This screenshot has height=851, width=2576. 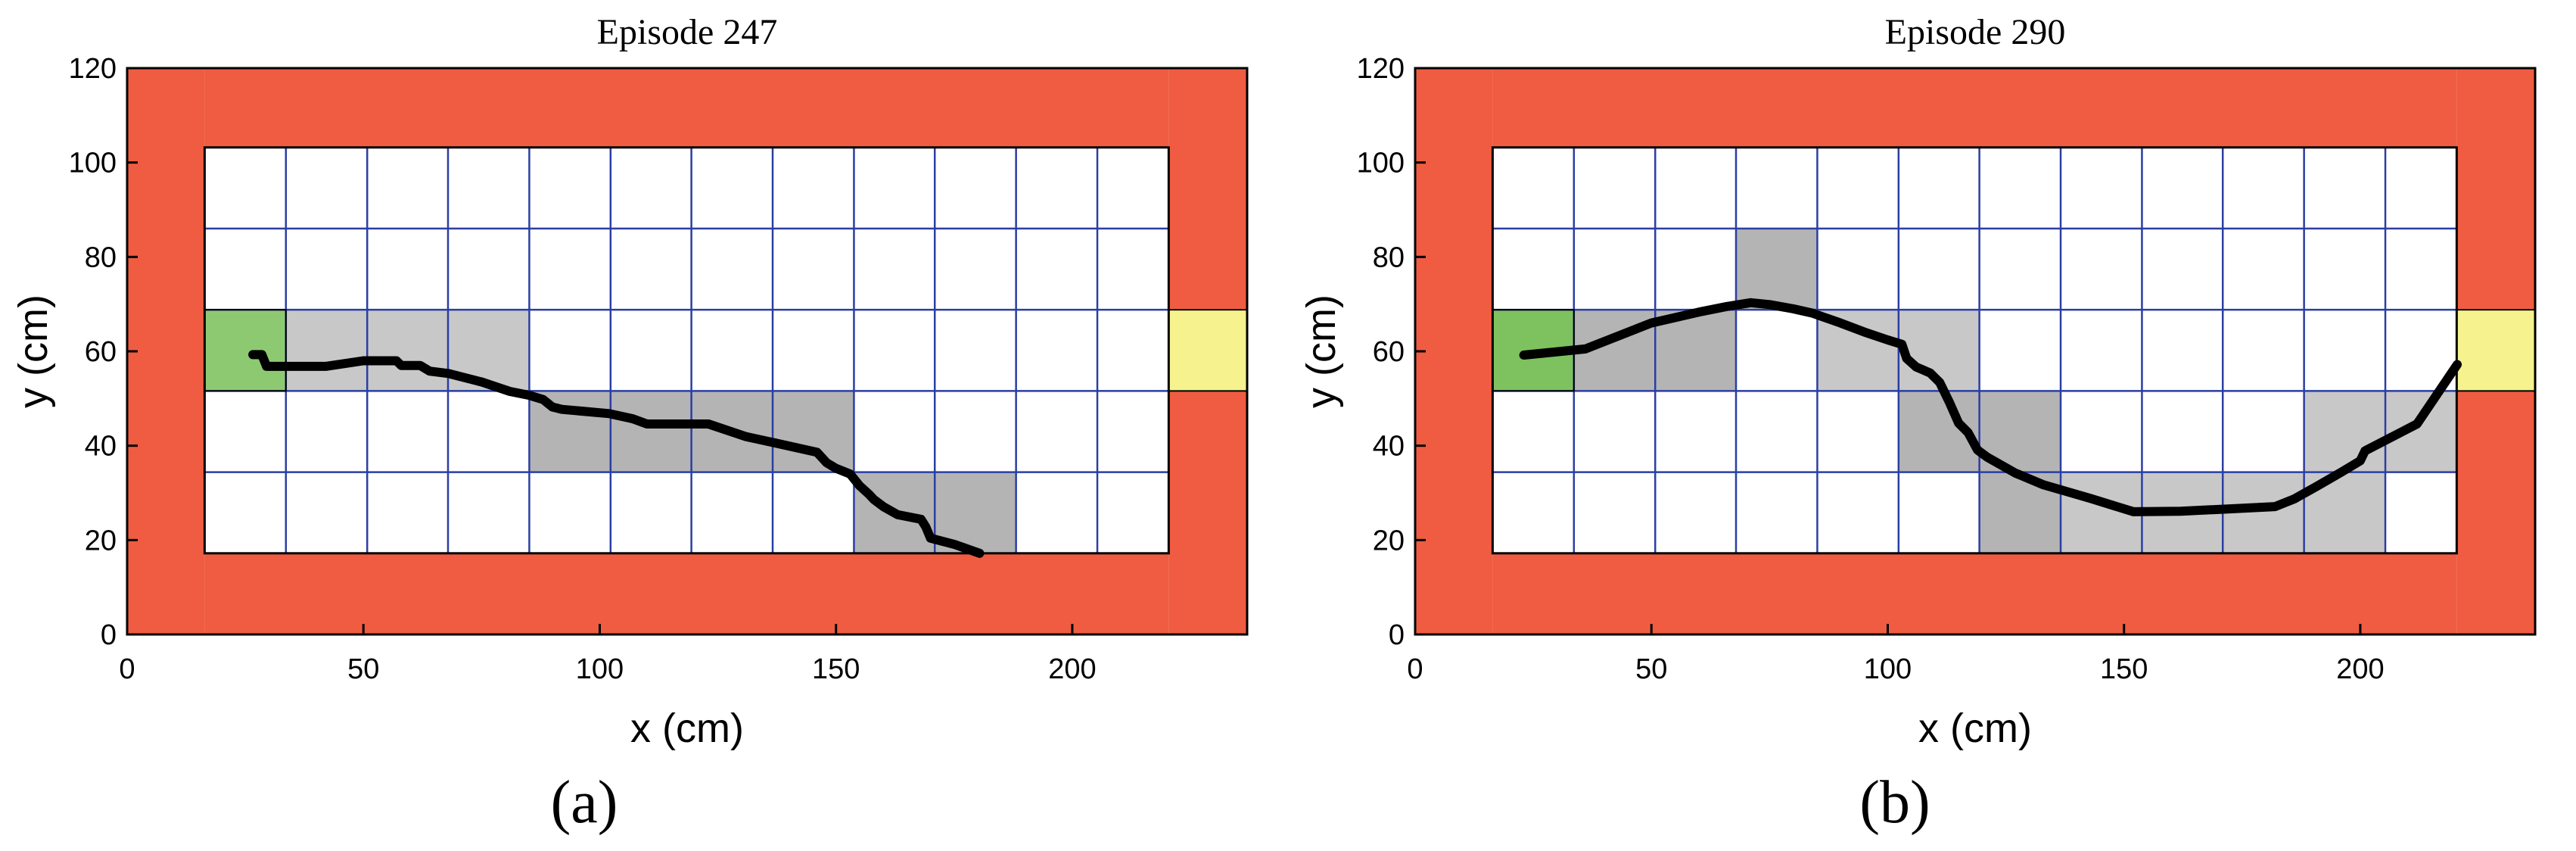 I want to click on panel-label-b: (b), so click(x=1894, y=802).